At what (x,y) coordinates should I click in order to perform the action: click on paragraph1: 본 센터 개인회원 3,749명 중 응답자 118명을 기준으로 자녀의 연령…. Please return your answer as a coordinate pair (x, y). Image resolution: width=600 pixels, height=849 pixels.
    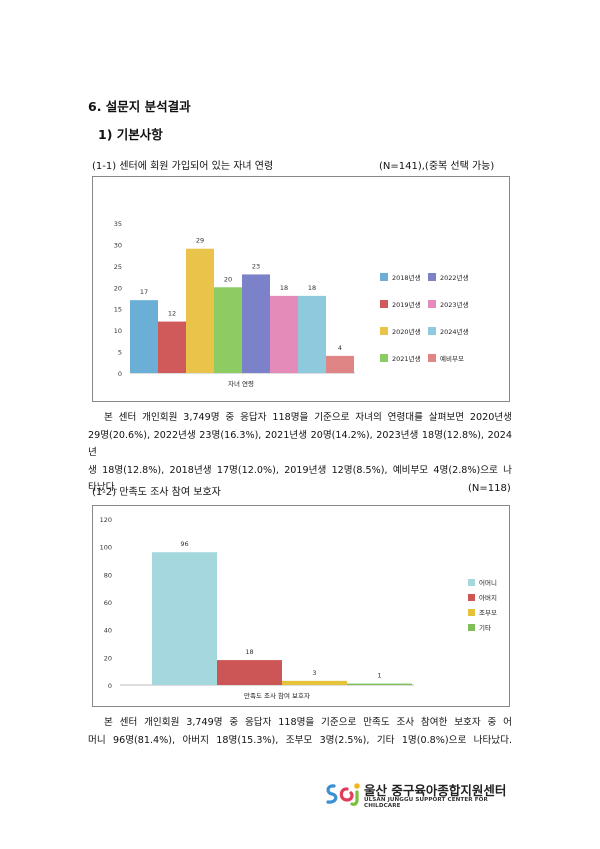
    Looking at the image, I should click on (300, 453).